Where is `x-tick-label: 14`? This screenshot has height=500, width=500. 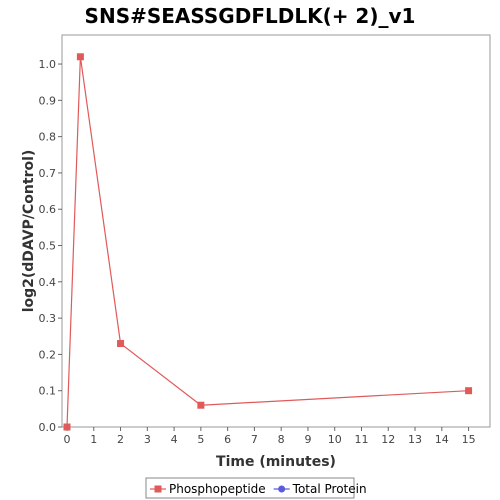 x-tick-label: 14 is located at coordinates (442, 439).